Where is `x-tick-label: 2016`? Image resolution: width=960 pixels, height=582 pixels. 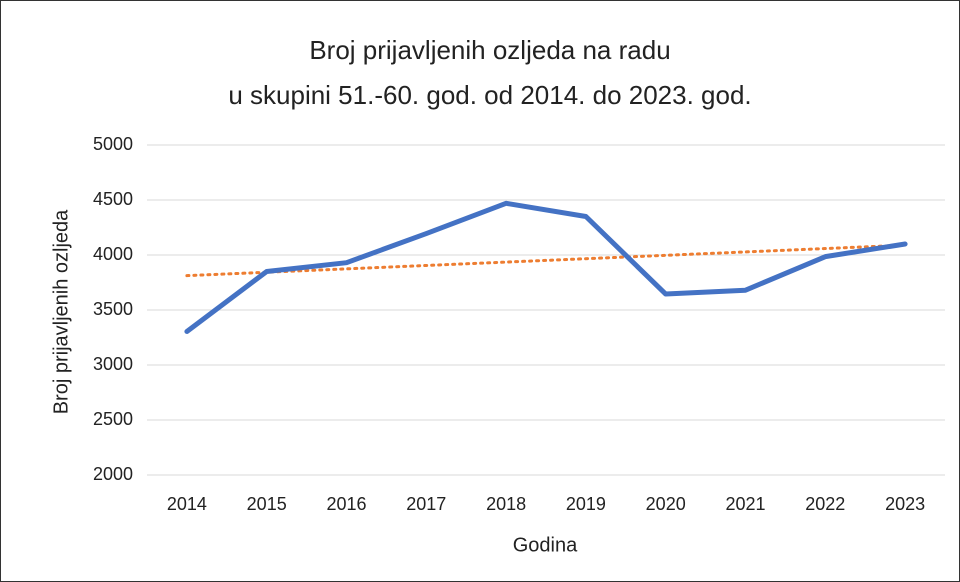
x-tick-label: 2016 is located at coordinates (346, 504).